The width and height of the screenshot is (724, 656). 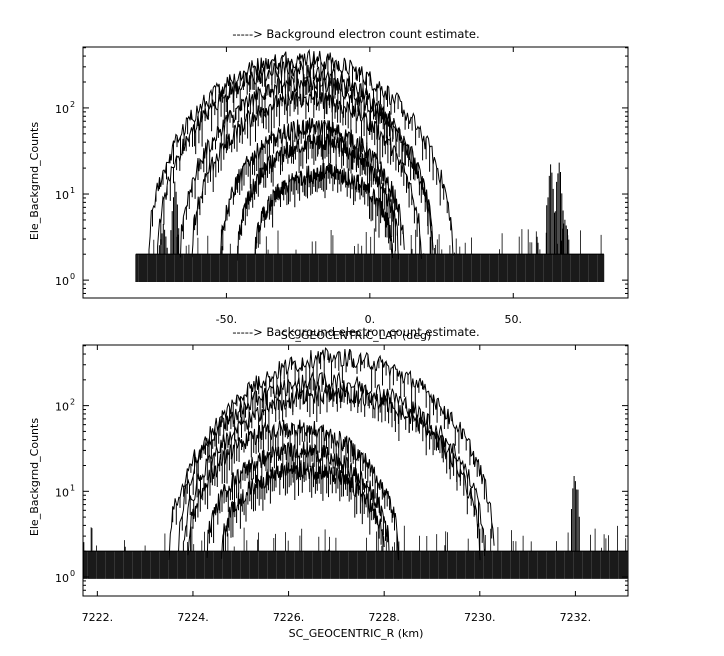 What do you see at coordinates (226, 319) in the screenshot?
I see `top-x-tick-label: -50.` at bounding box center [226, 319].